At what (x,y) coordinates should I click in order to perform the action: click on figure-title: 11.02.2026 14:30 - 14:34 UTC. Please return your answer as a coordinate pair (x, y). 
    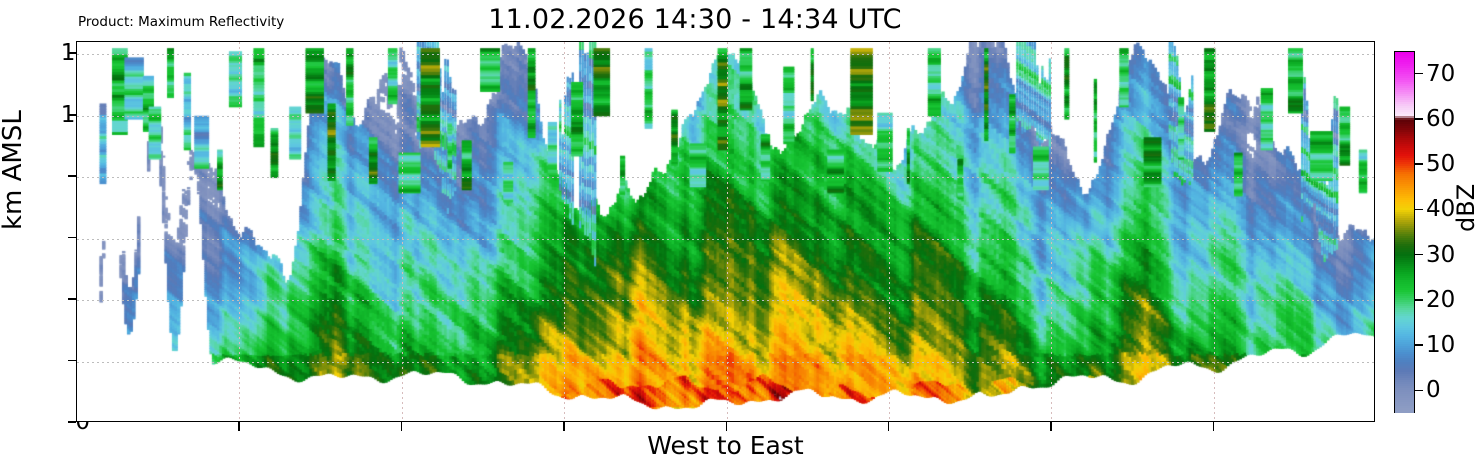
    Looking at the image, I should click on (695, 19).